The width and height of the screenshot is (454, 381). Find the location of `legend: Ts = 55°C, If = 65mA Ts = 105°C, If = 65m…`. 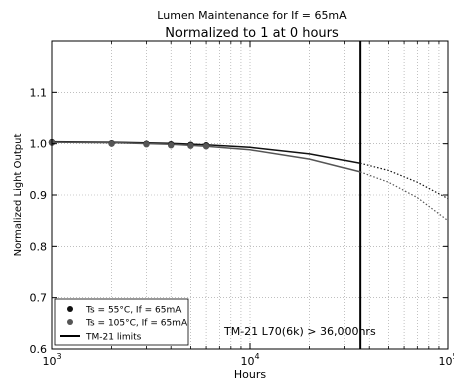

legend: Ts = 55°C, If = 65mA Ts = 105°C, If = 65m… is located at coordinates (121, 322).